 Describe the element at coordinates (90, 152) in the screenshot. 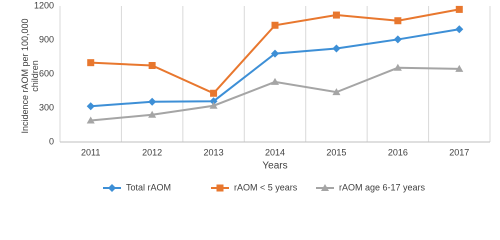

I see `x-tick-label: 2011` at that location.